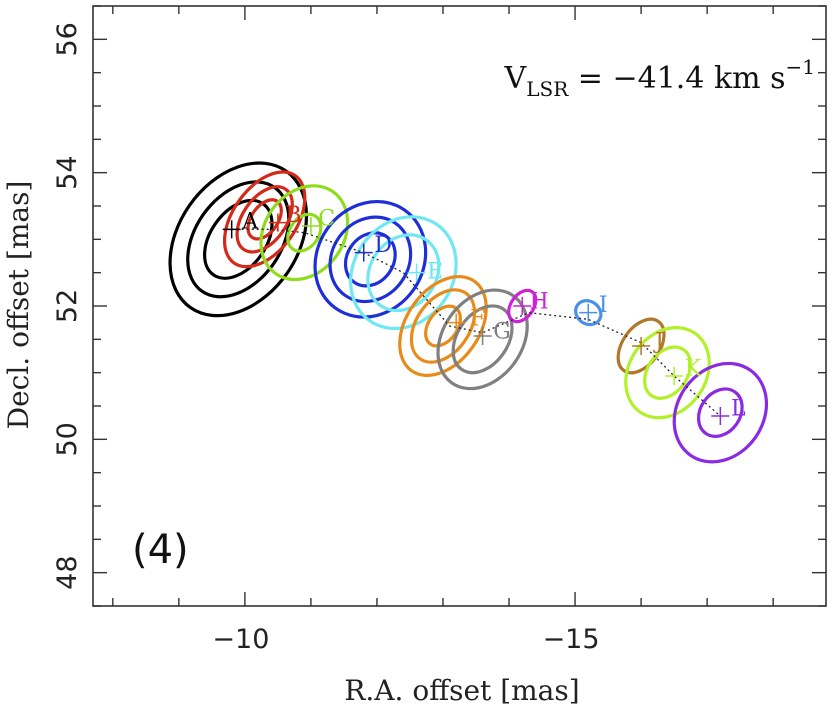 This screenshot has height=712, width=830. What do you see at coordinates (502, 332) in the screenshot?
I see `spot-label-G: G` at bounding box center [502, 332].